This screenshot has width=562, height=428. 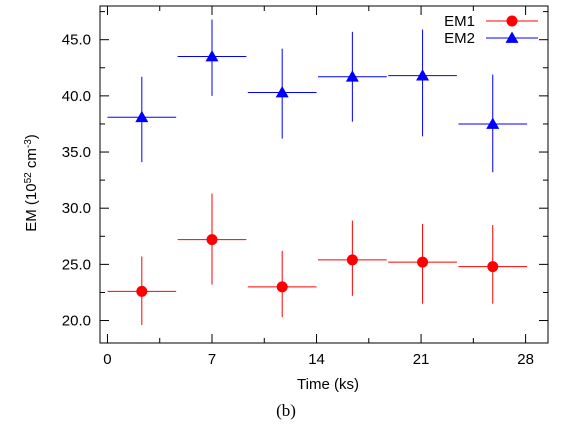 I want to click on y-tick-label: 45.0, so click(x=76, y=40).